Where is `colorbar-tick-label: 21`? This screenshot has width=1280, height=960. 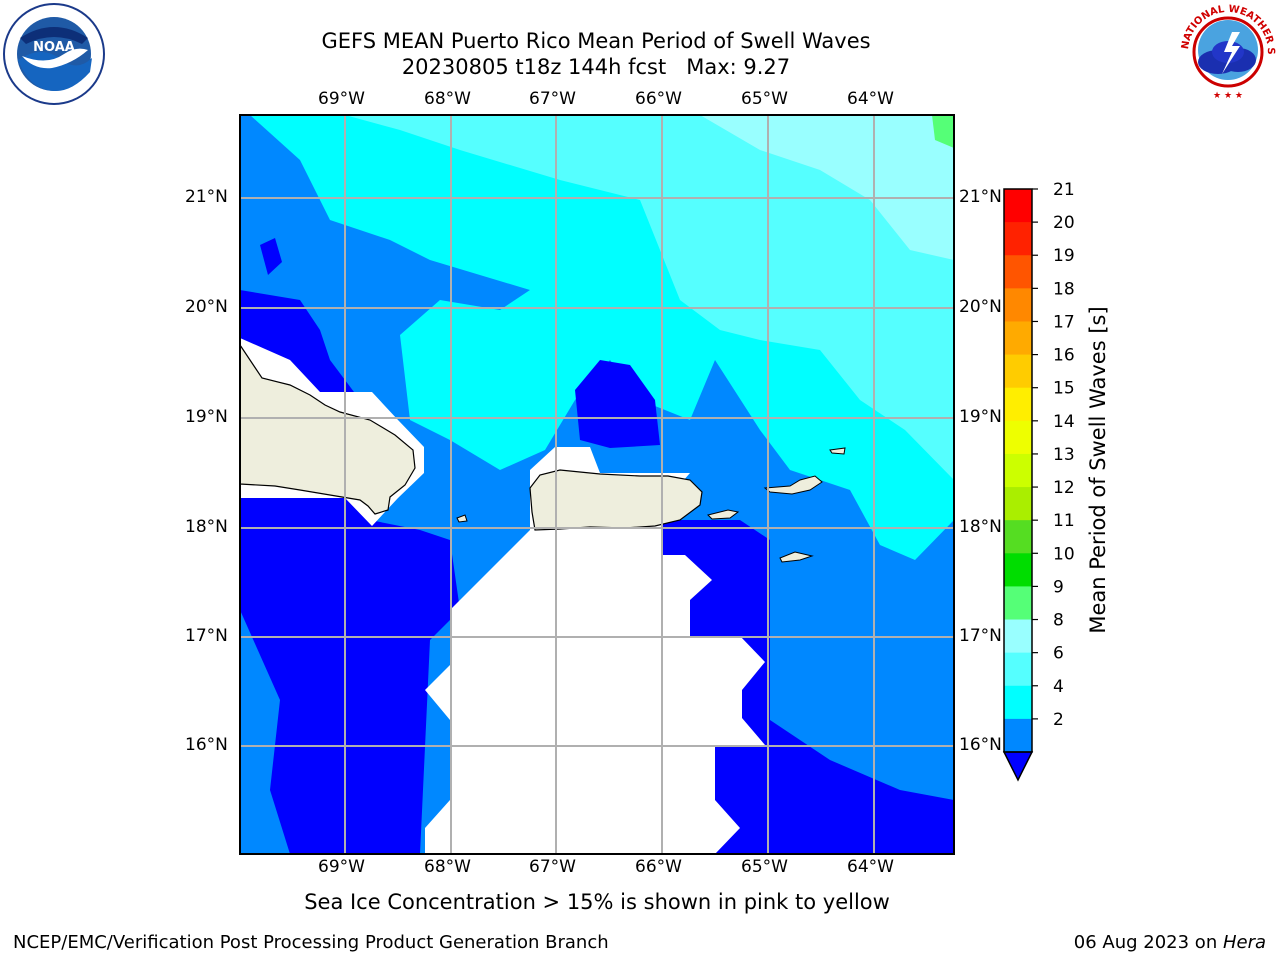
colorbar-tick-label: 21 is located at coordinates (1064, 190).